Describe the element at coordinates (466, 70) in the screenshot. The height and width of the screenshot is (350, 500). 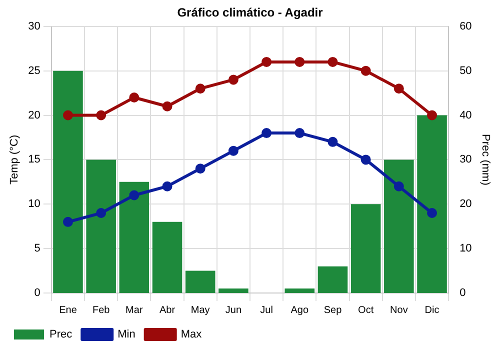
I see `y2-tick-label: 50` at that location.